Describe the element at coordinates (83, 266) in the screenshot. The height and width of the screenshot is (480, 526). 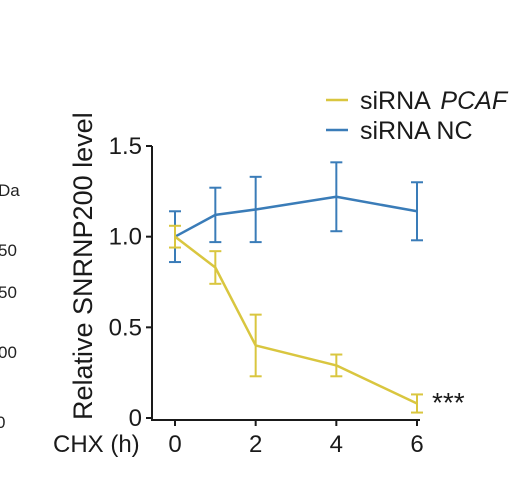
I see `y-axis-title: Relative SNRNP200 level` at that location.